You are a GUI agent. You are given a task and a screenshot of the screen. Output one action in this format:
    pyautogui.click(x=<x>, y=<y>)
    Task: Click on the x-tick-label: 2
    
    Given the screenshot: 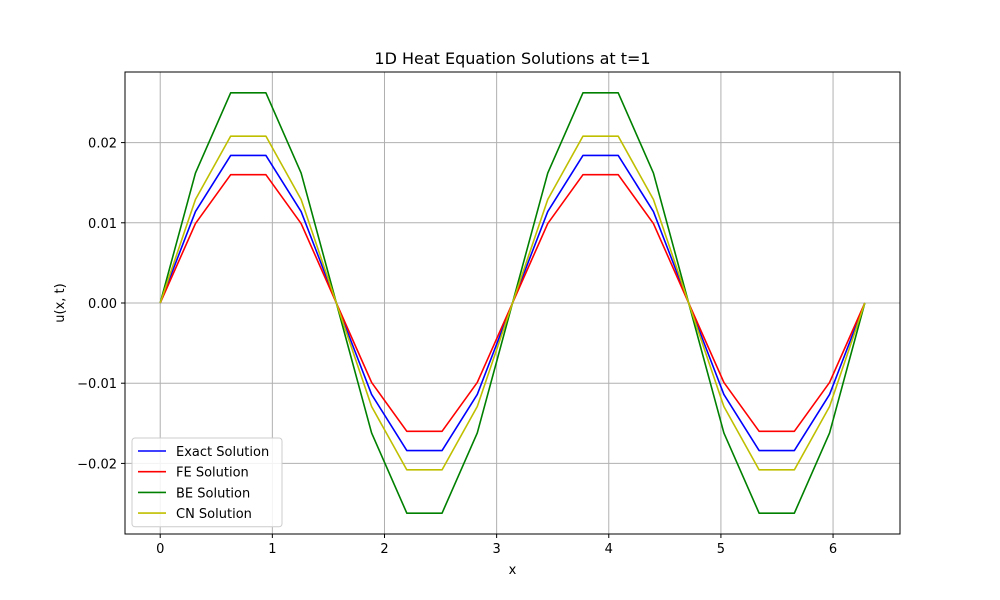 What is the action you would take?
    pyautogui.click(x=384, y=549)
    